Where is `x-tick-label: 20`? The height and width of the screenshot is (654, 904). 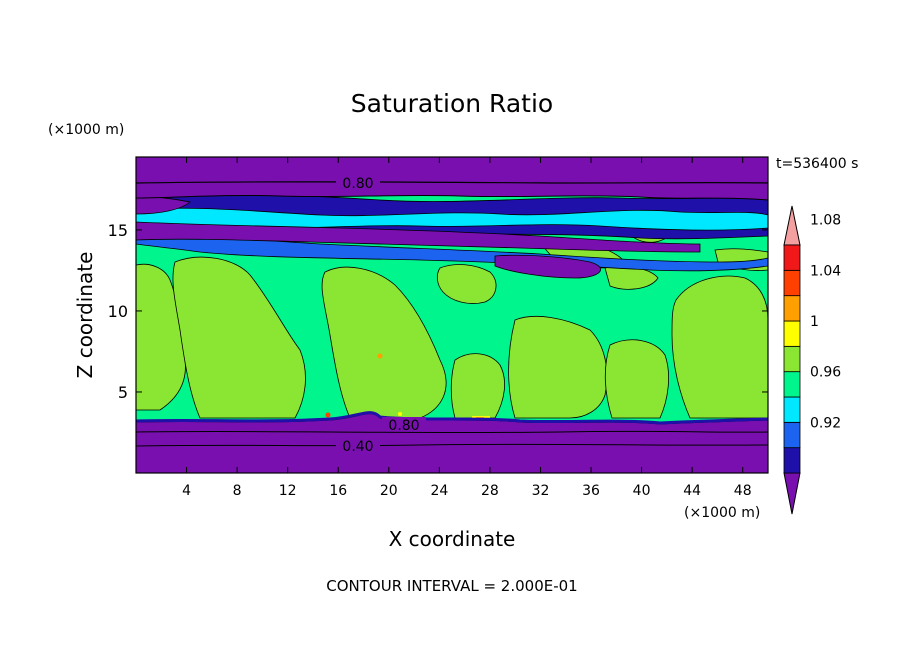 x-tick-label: 20 is located at coordinates (389, 491).